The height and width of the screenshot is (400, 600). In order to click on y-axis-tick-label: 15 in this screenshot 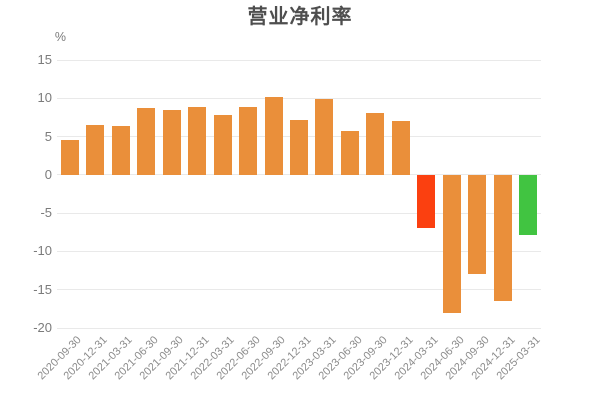, I will do `click(44, 59)`.